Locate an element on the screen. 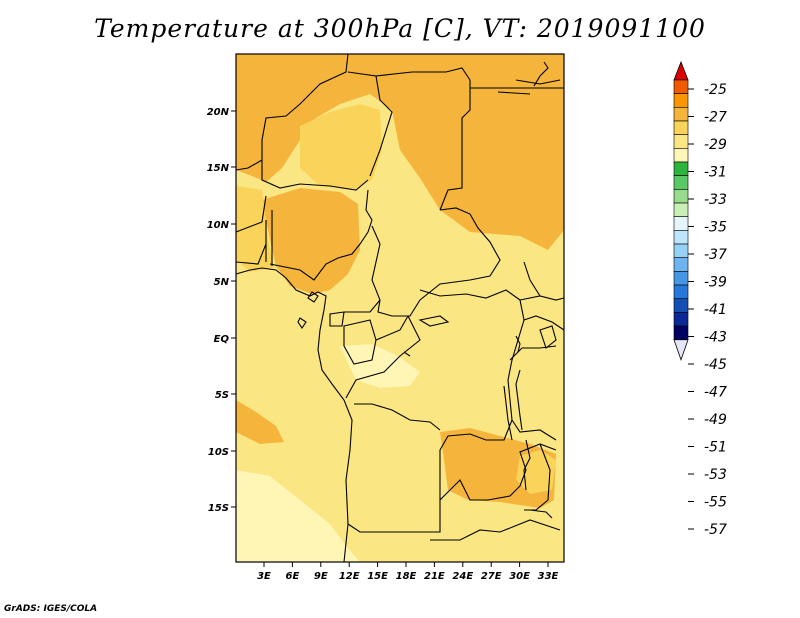 The height and width of the screenshot is (618, 800). lon-tick-label: 33E is located at coordinates (548, 576).